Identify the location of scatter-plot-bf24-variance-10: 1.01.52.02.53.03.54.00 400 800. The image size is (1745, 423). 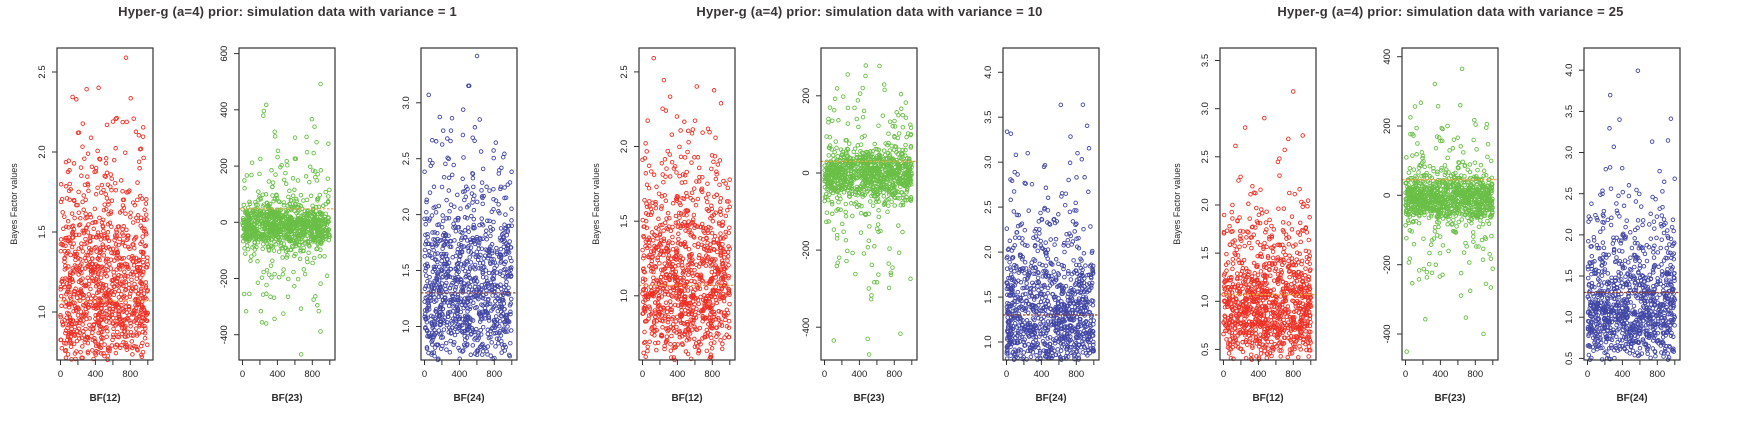
(1041, 213).